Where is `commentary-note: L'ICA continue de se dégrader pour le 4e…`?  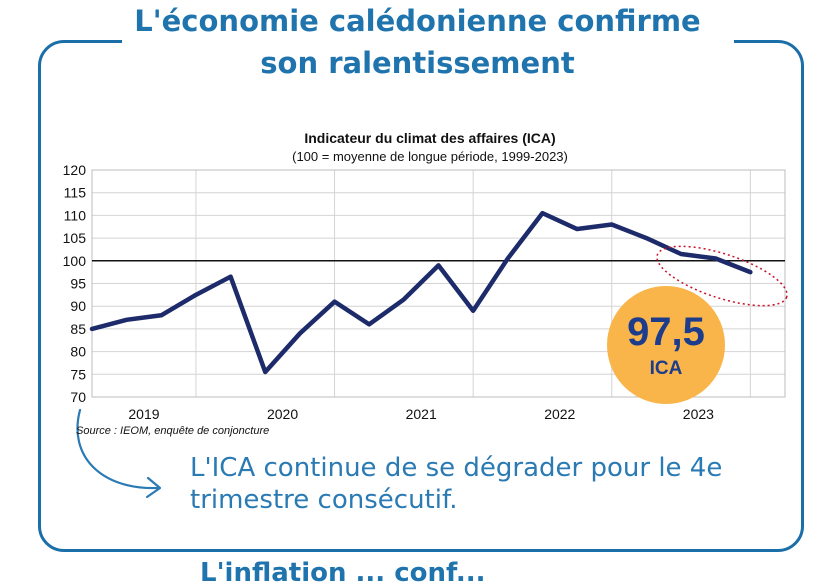
commentary-note: L'ICA continue de se dégrader pour le 4e… is located at coordinates (490, 484).